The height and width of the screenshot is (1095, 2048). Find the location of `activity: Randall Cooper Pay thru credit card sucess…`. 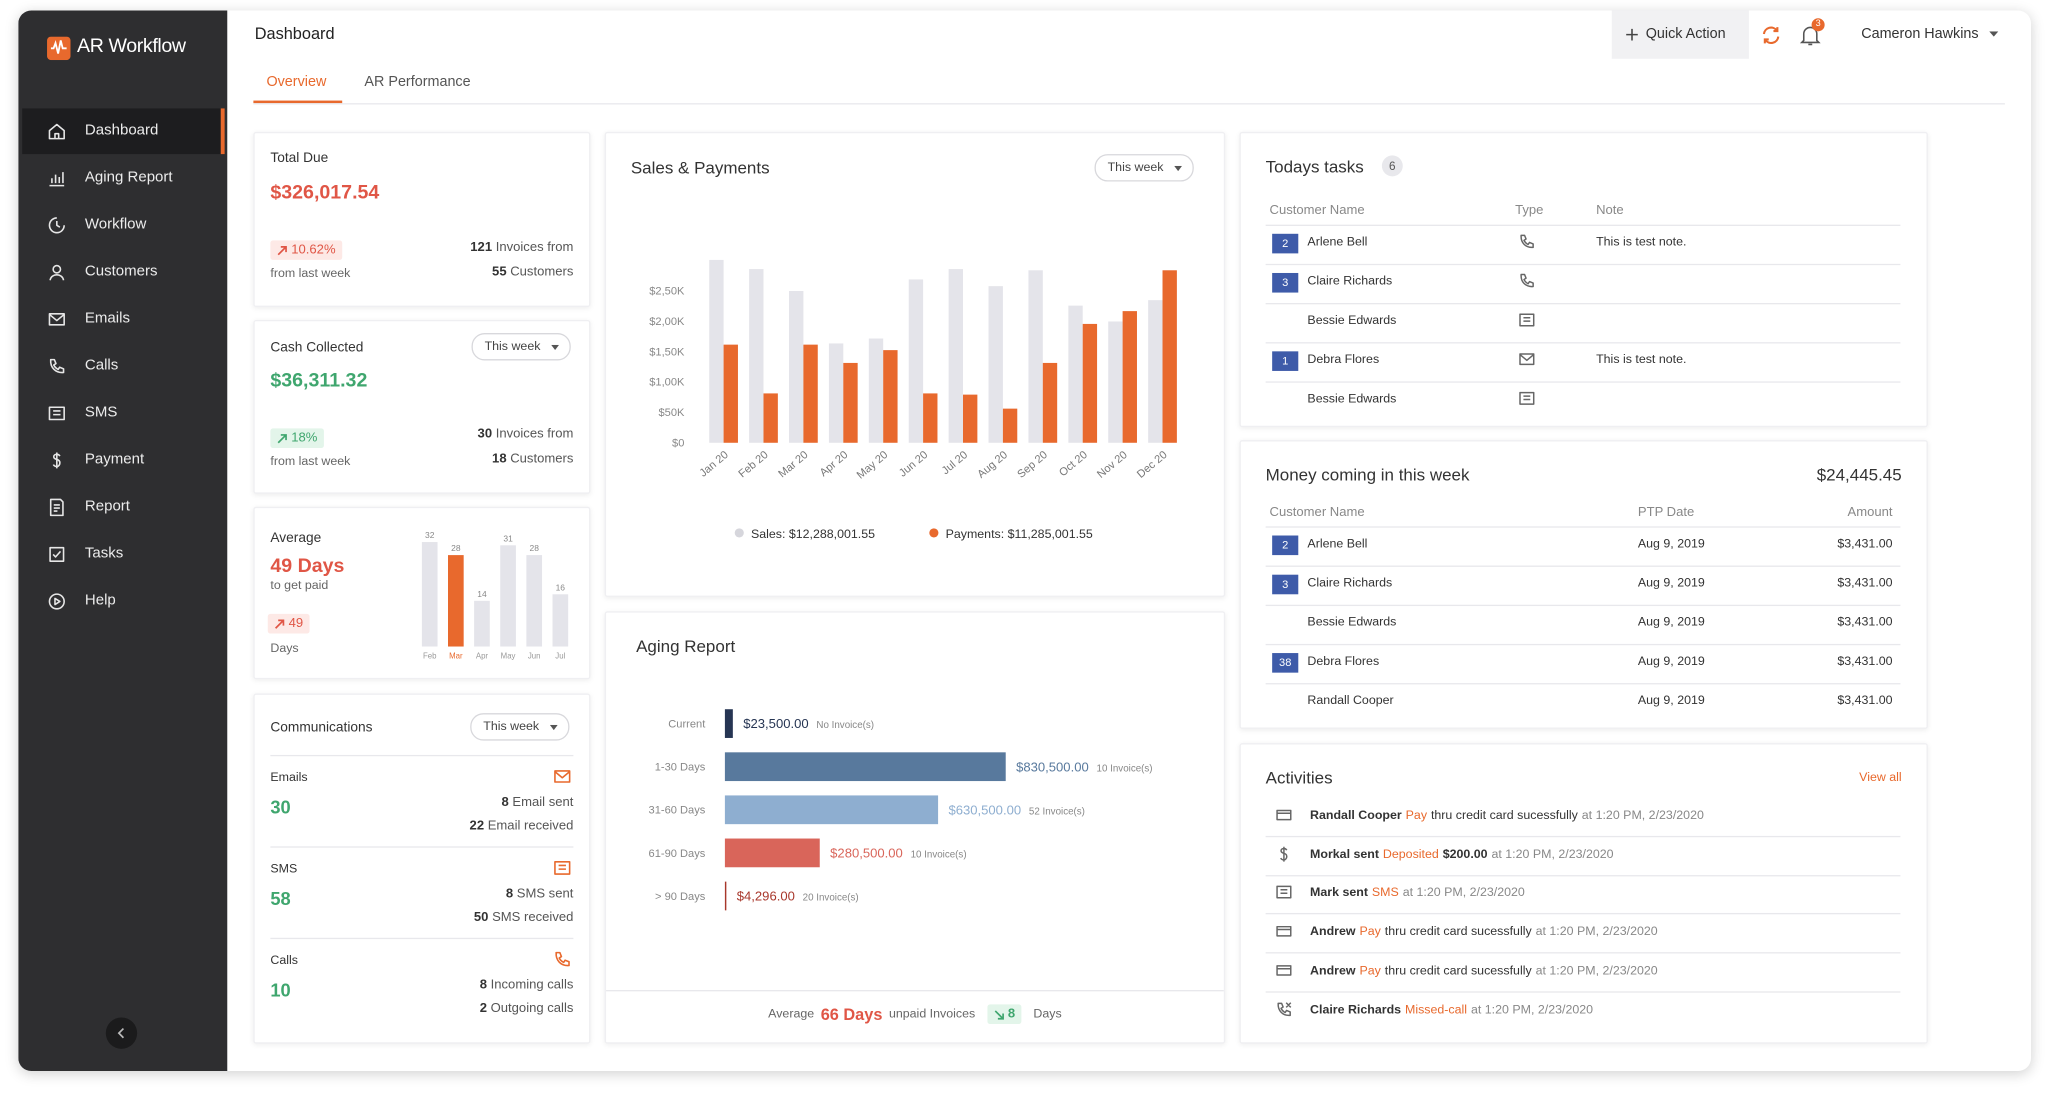

activity: Randall Cooper Pay thru credit card sucess… is located at coordinates (1507, 815).